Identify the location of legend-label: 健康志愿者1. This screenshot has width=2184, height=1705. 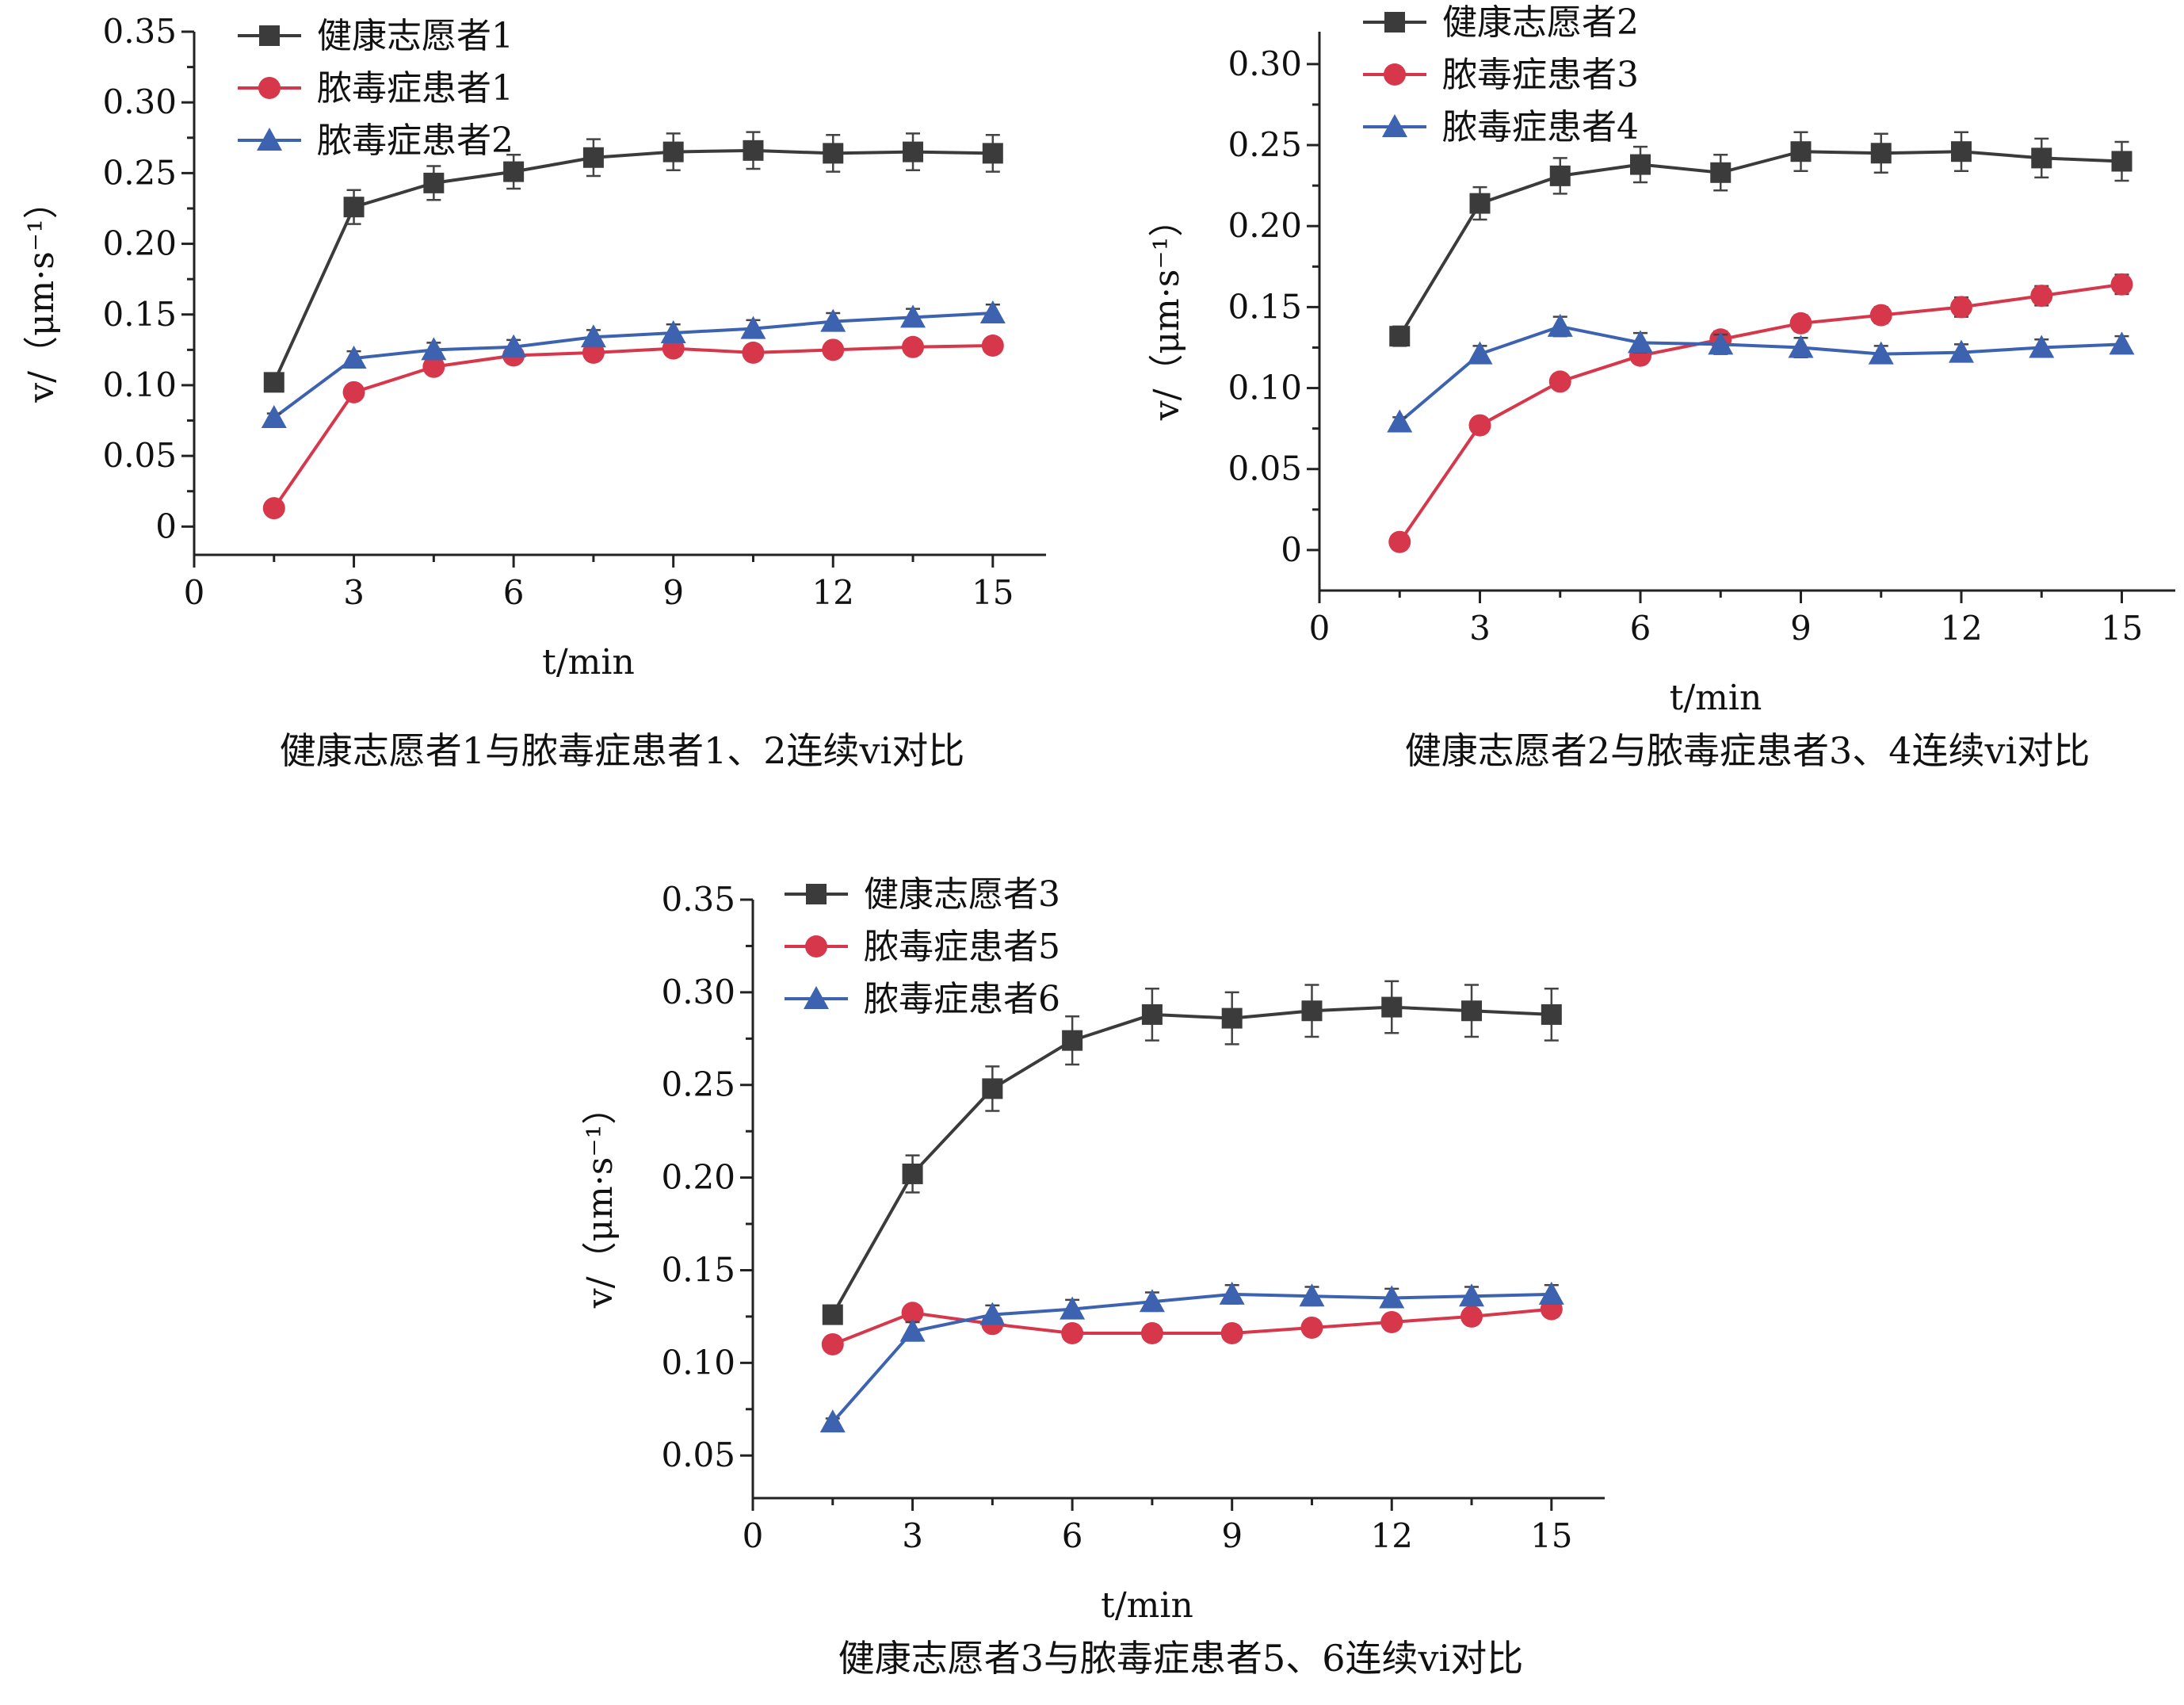
(415, 36).